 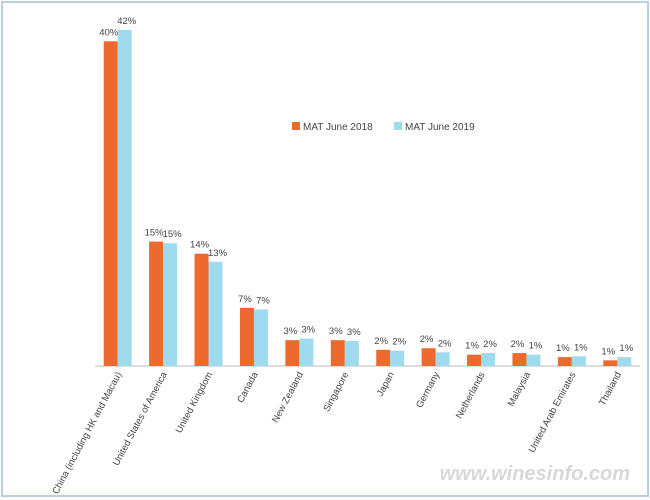 What do you see at coordinates (109, 32) in the screenshot?
I see `value-label: 40%` at bounding box center [109, 32].